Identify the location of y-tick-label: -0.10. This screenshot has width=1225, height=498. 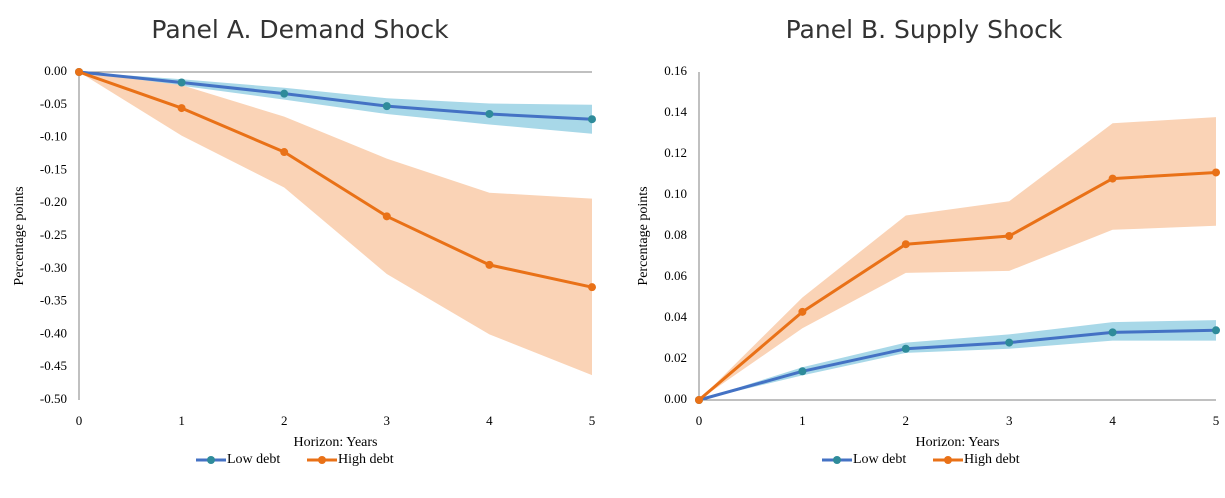
(53, 136).